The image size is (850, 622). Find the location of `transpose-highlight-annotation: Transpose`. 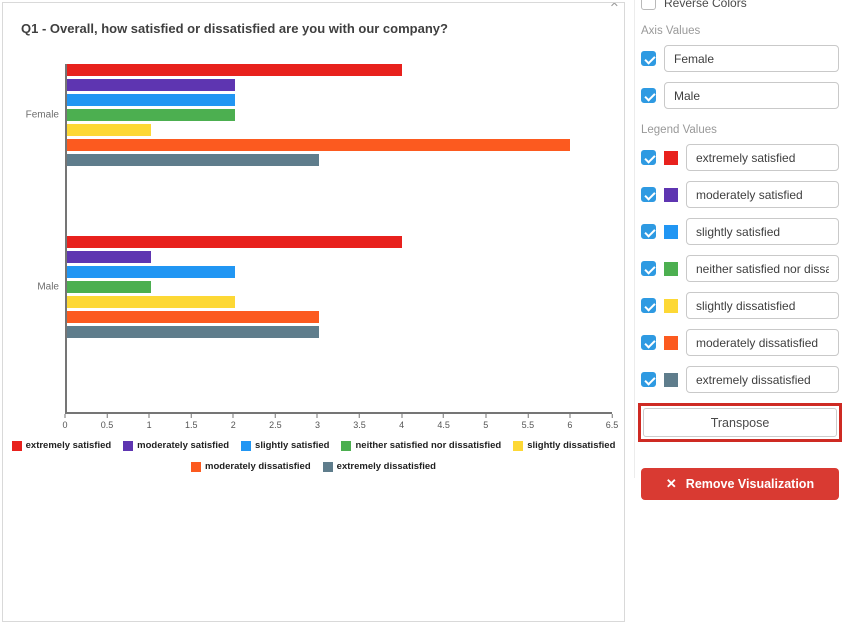

transpose-highlight-annotation: Transpose is located at coordinates (740, 422).